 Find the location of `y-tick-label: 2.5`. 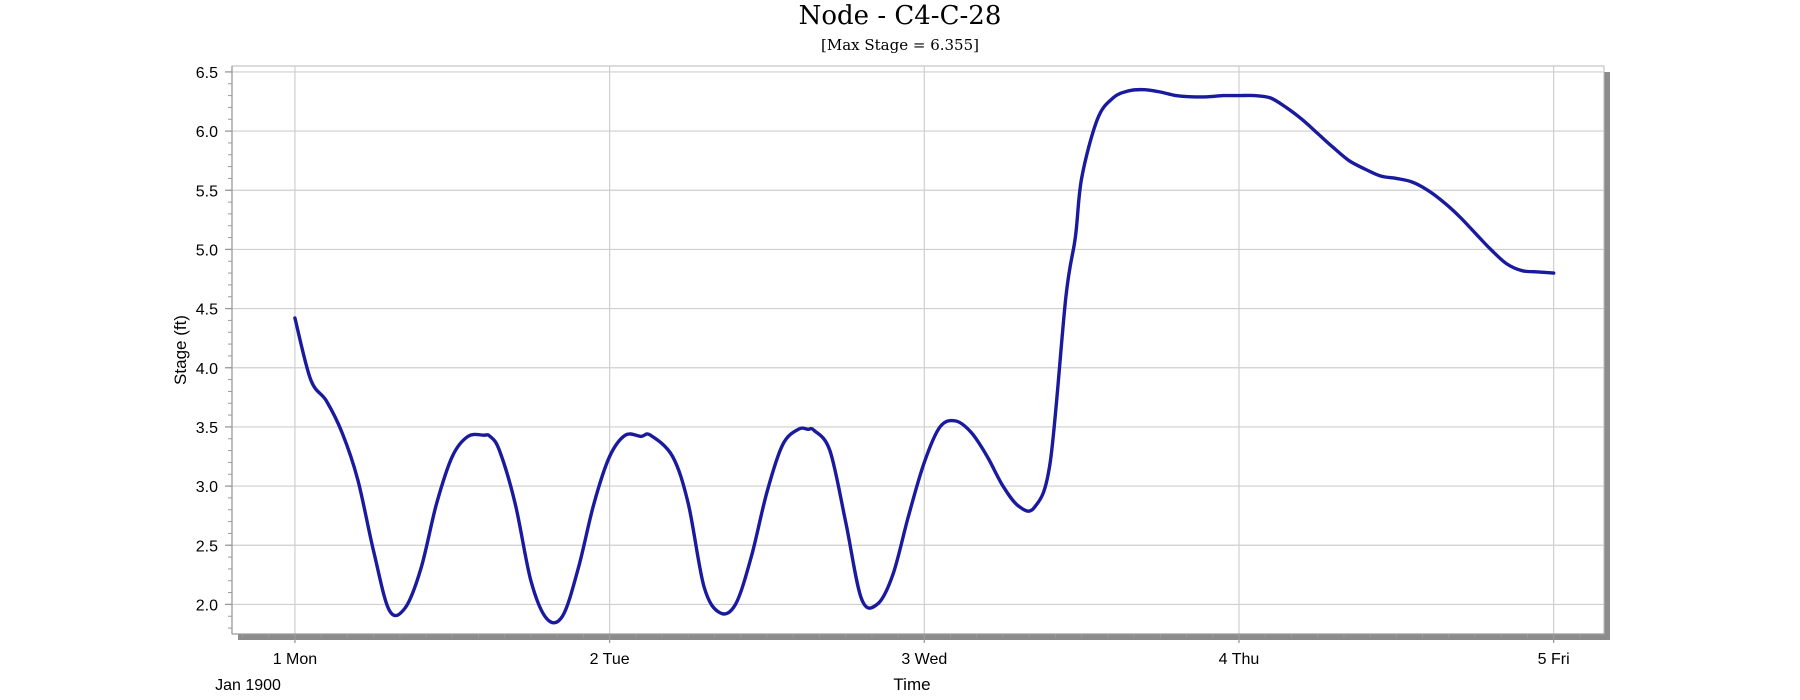

y-tick-label: 2.5 is located at coordinates (207, 546).